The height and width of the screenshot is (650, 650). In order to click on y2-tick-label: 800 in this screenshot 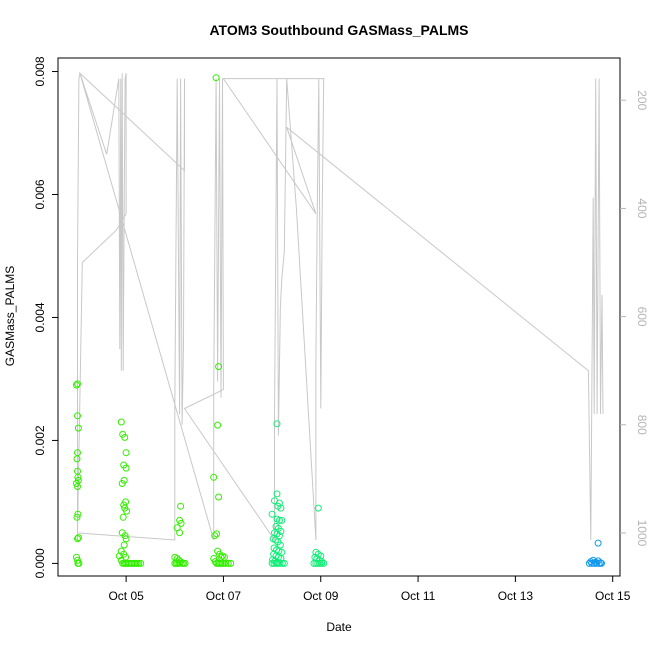, I will do `click(642, 425)`.